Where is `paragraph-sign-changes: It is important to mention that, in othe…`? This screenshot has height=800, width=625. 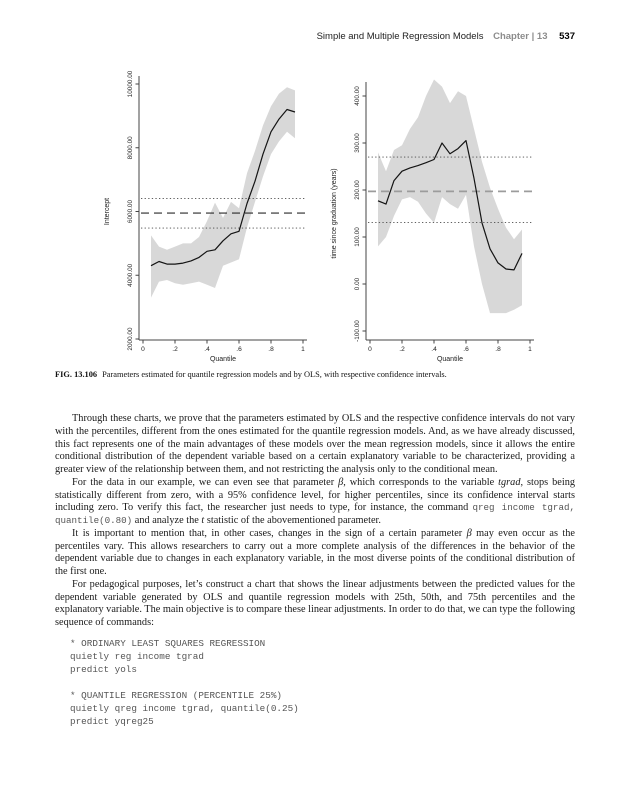
paragraph-sign-changes: It is important to mention that, in othe… is located at coordinates (315, 553).